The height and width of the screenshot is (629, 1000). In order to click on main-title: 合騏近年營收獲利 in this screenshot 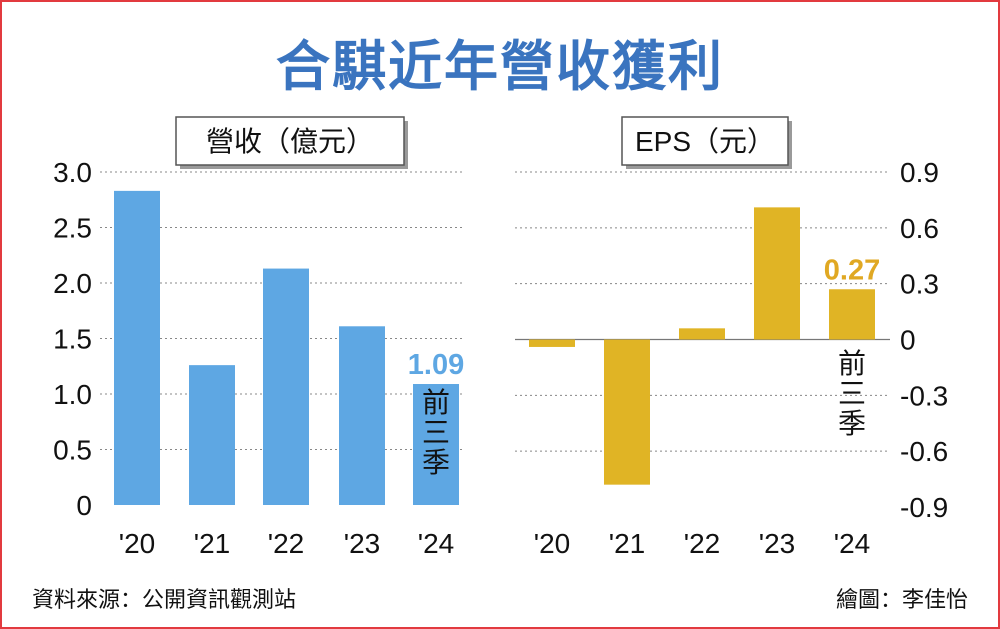, I will do `click(500, 66)`.